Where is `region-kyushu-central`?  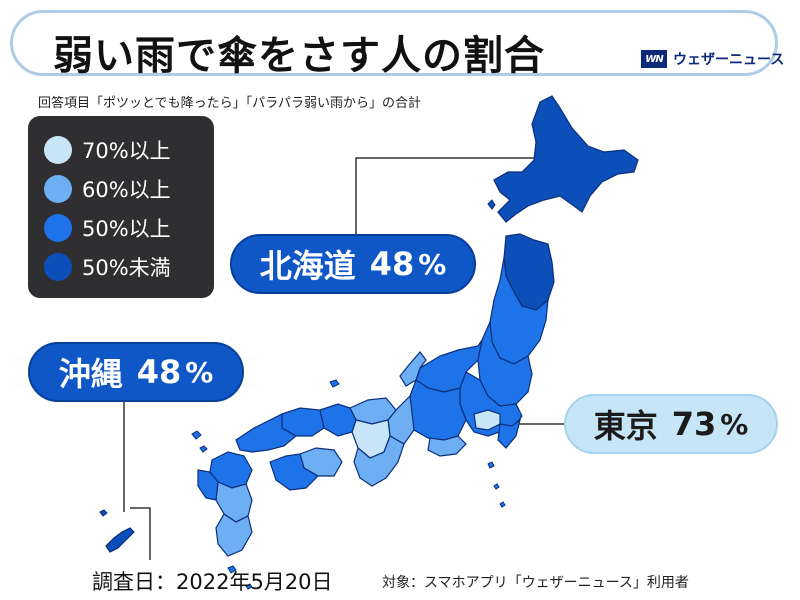 region-kyushu-central is located at coordinates (234, 502).